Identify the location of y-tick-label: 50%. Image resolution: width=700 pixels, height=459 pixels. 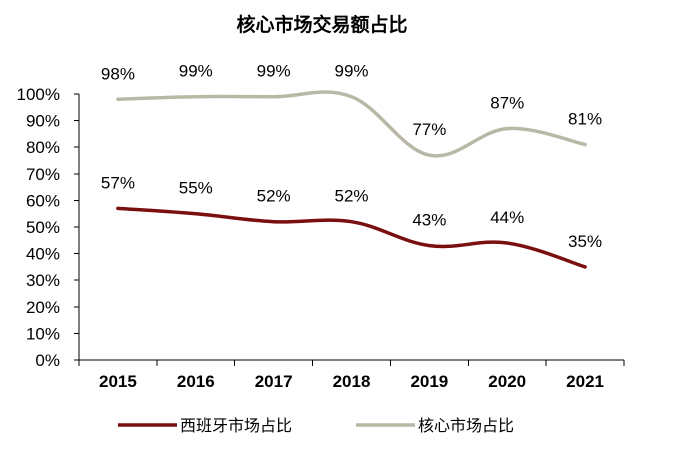
(43, 227).